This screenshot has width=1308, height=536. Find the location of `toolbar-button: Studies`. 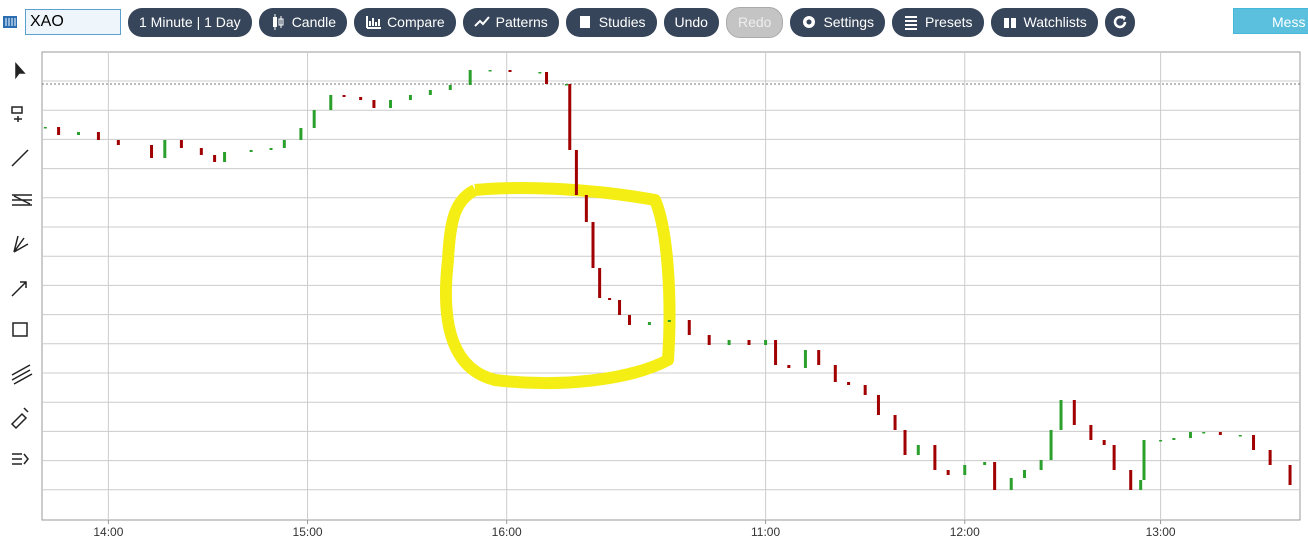

toolbar-button: Studies is located at coordinates (611, 22).